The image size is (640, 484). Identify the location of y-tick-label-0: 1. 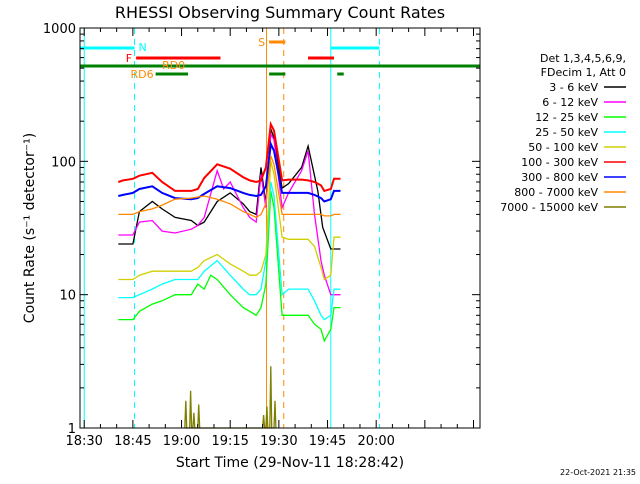
(72, 429).